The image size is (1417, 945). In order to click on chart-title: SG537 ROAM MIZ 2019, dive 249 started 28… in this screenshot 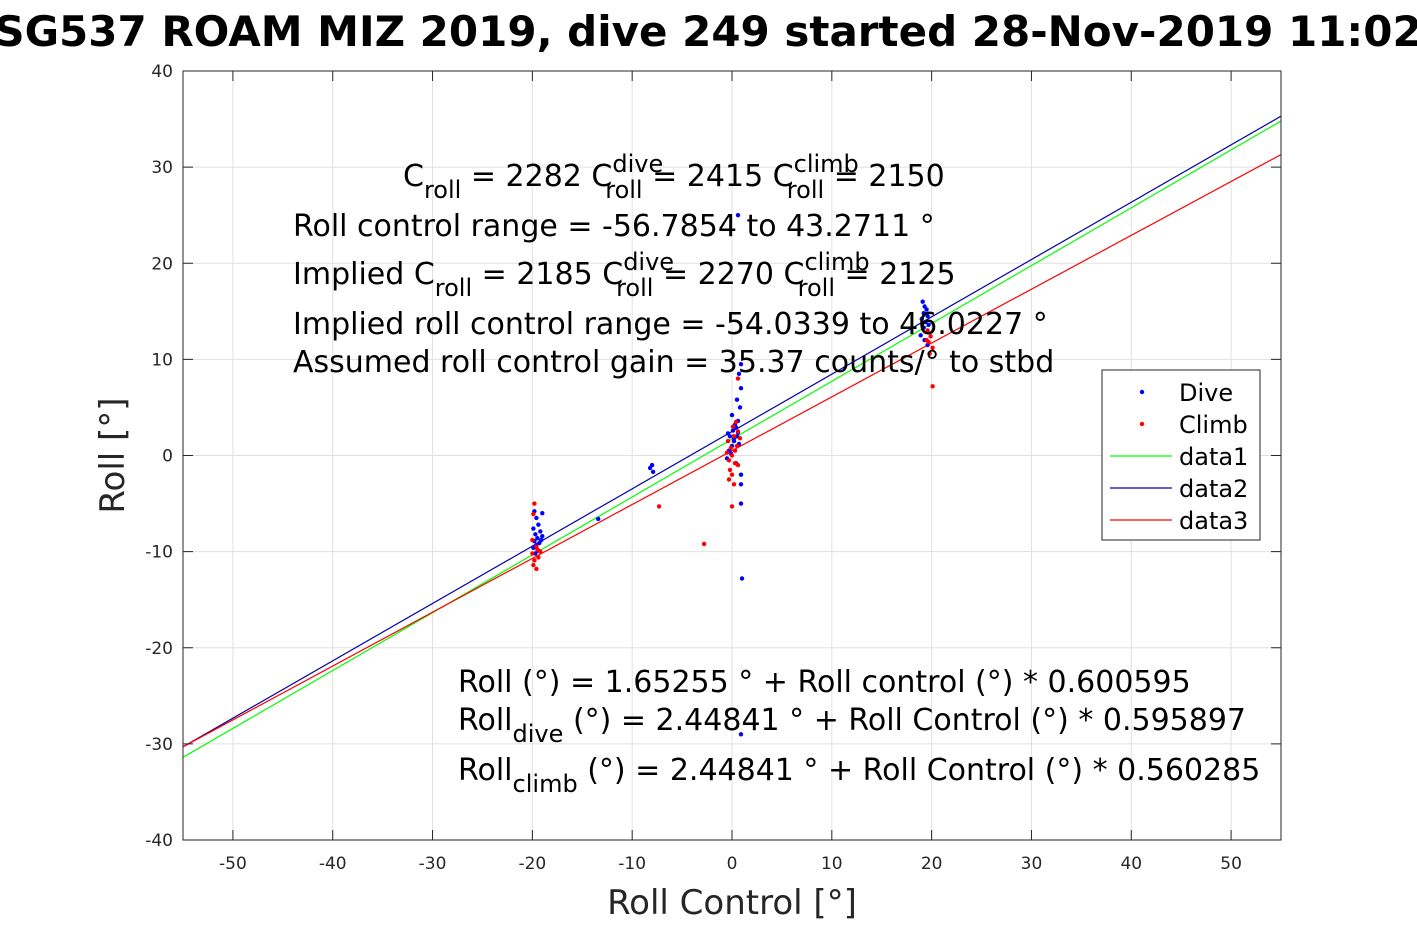, I will do `click(708, 31)`.